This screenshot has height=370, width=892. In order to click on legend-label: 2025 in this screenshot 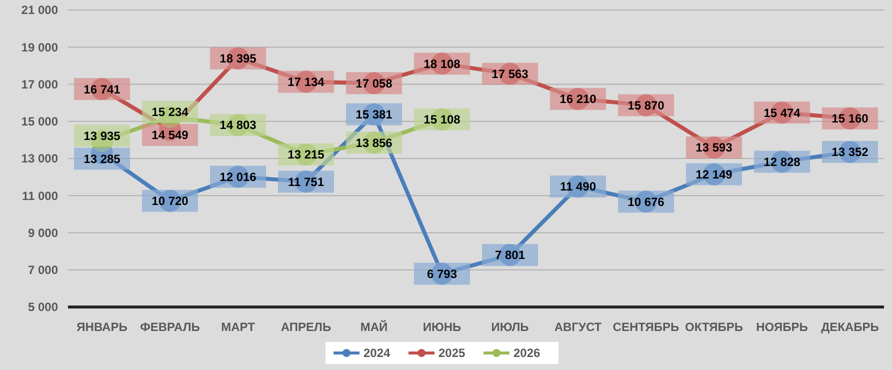, I will do `click(452, 353)`.